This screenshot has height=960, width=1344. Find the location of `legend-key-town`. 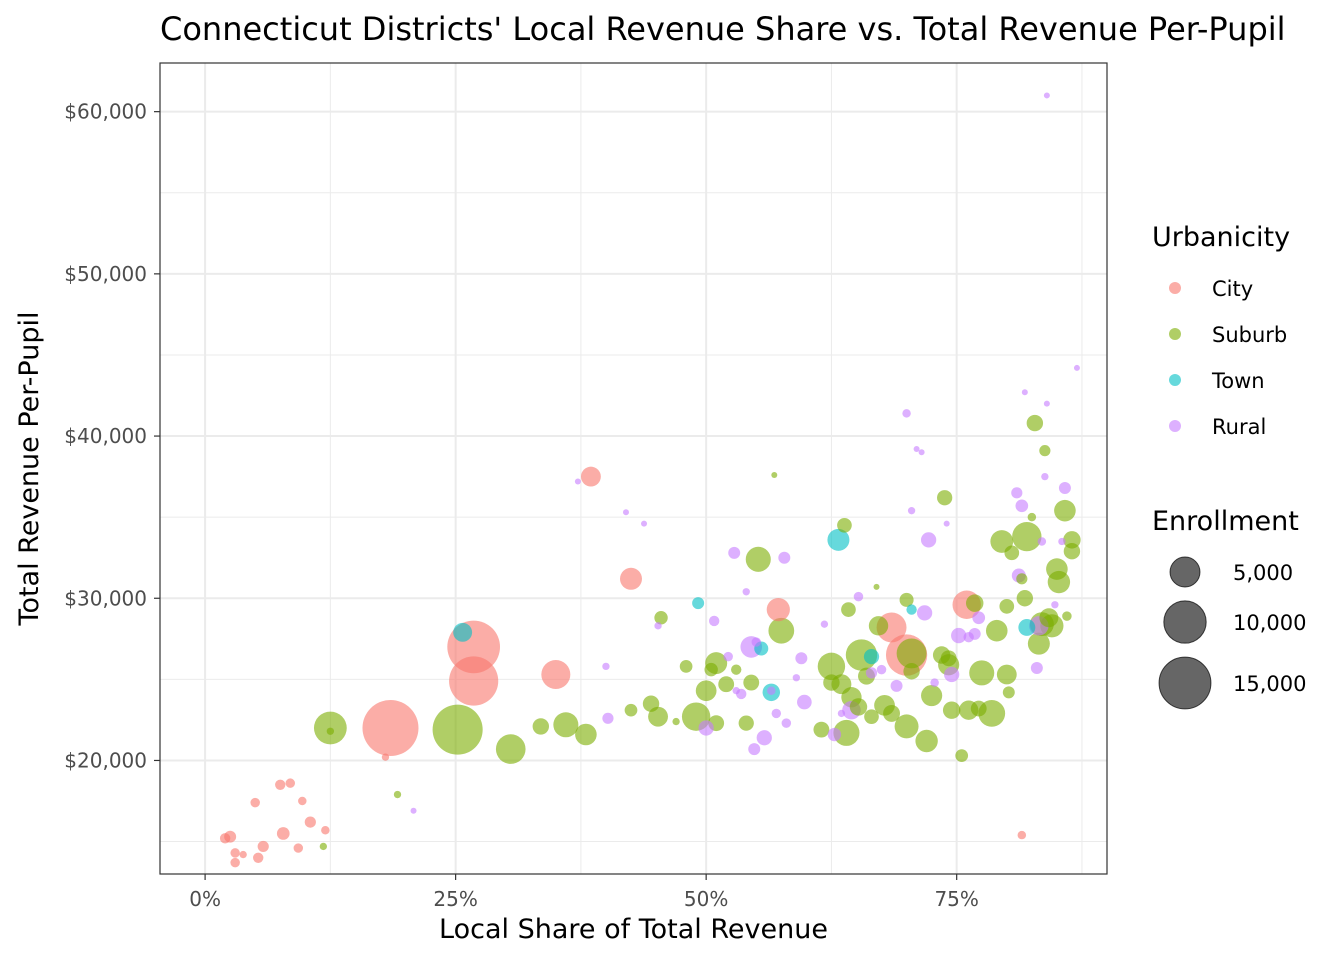

legend-key-town is located at coordinates (1175, 380).